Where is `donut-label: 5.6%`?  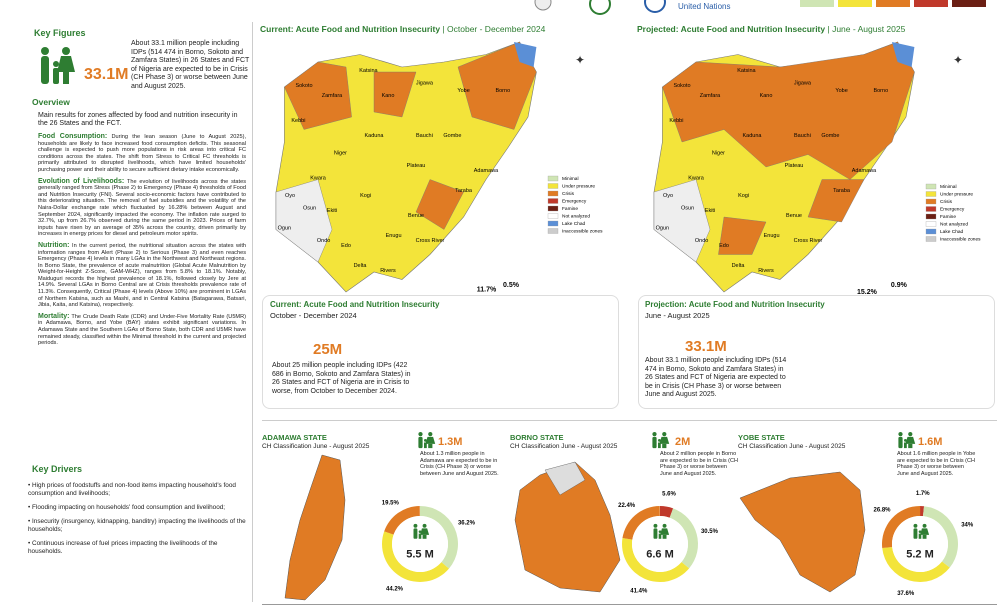 donut-label: 5.6% is located at coordinates (669, 495).